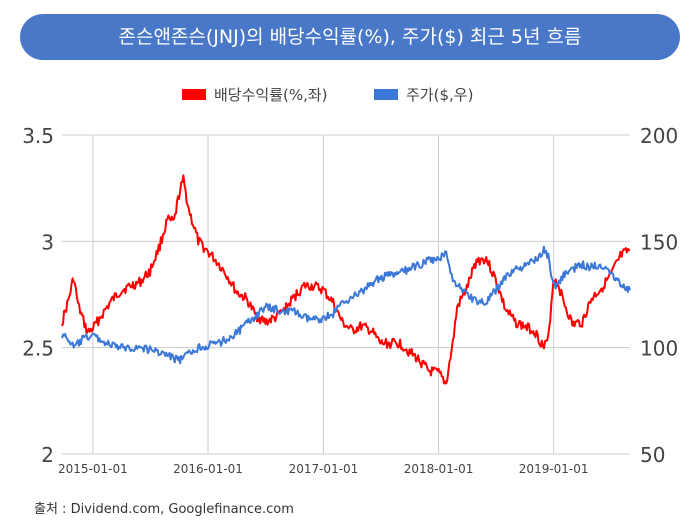 This screenshot has height=530, width=700. What do you see at coordinates (439, 95) in the screenshot?
I see `legend-label: 주가($,우)` at bounding box center [439, 95].